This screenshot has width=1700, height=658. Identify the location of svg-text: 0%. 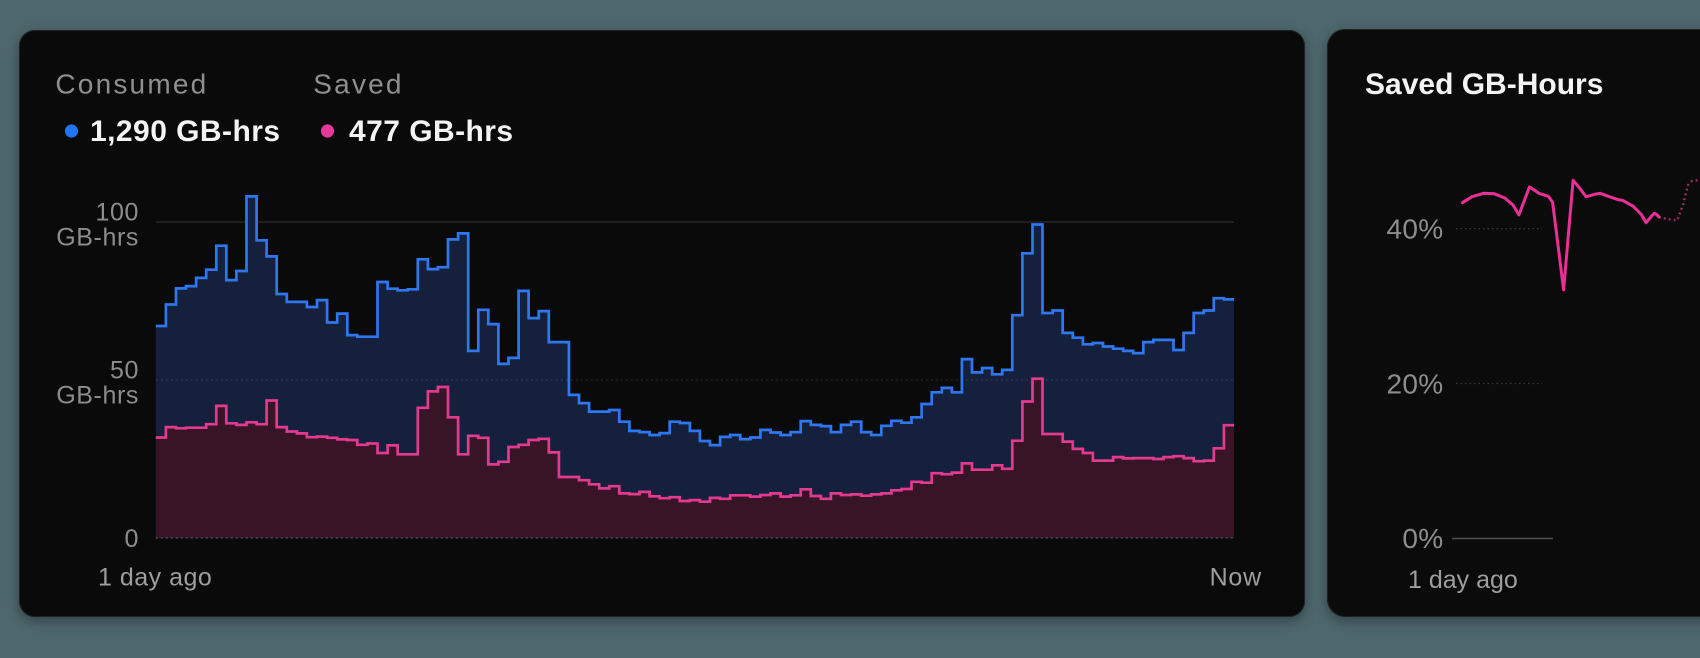
(1422, 538).